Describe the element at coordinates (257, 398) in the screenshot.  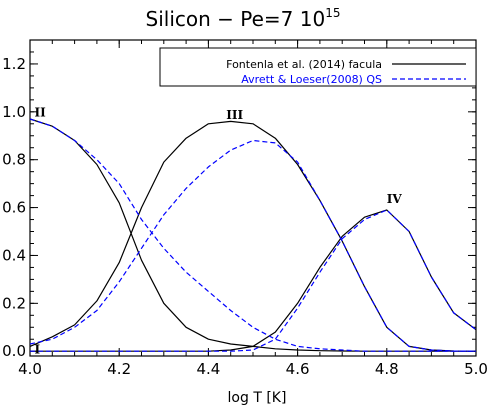
I see `x-axis-label: log T [K]` at that location.